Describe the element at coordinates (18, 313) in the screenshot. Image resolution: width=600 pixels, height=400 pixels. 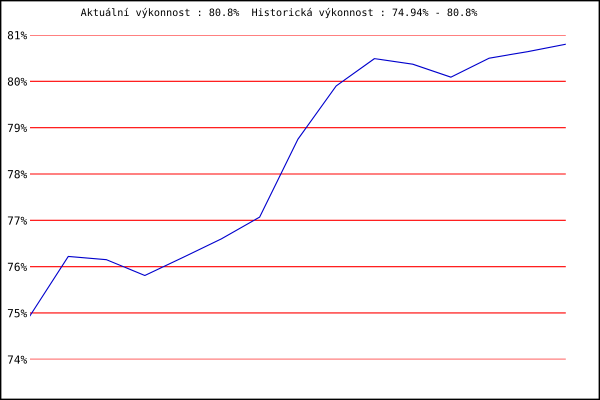
I see `y-tick-label: 75%` at that location.